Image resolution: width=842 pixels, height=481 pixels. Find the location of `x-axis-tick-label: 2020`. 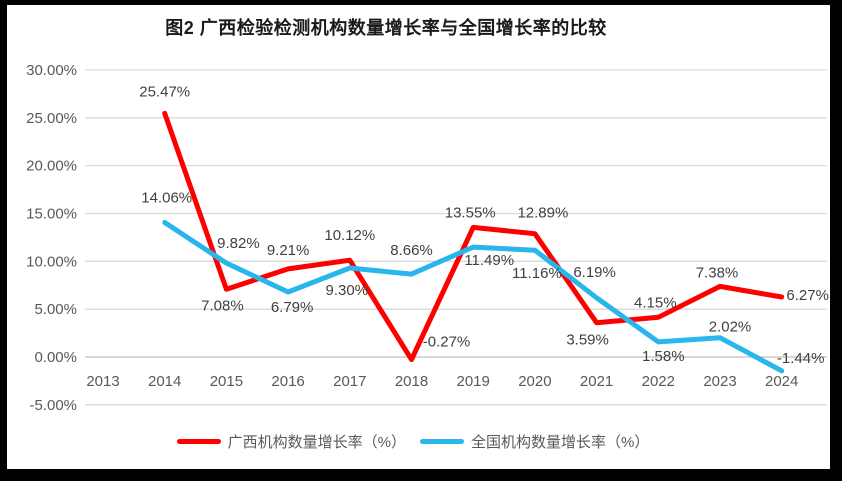

x-axis-tick-label: 2020 is located at coordinates (534, 381).